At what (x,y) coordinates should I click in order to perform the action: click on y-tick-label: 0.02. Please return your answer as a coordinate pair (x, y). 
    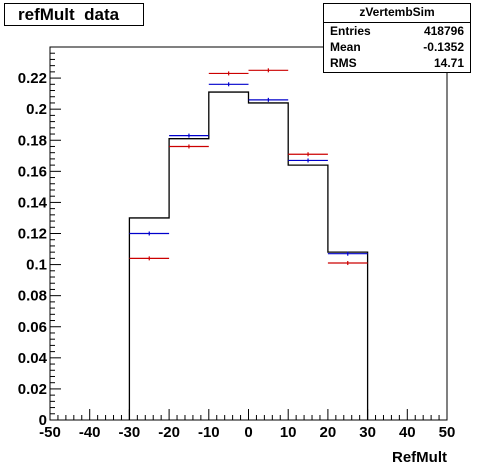
    Looking at the image, I should click on (32, 389).